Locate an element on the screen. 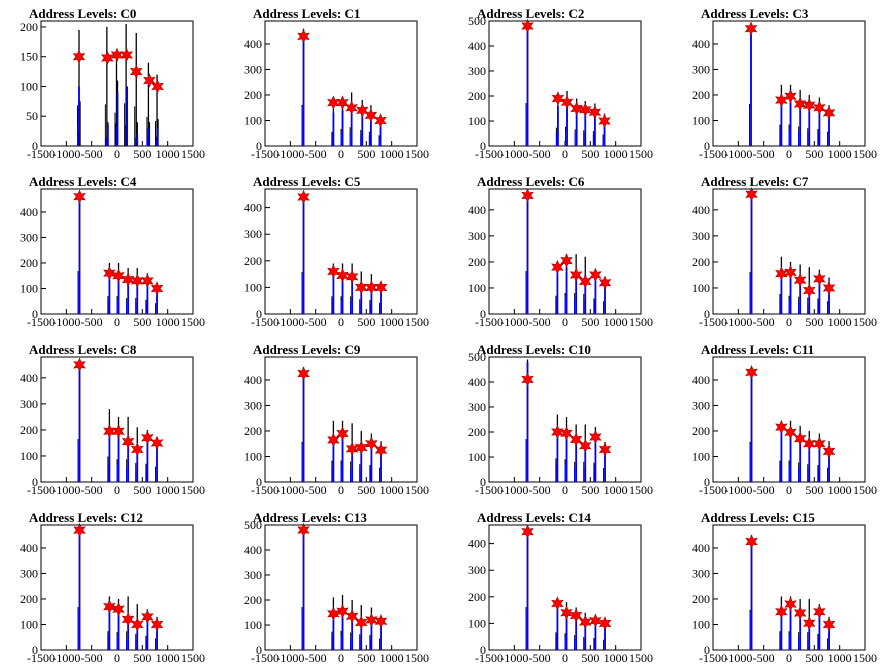 The height and width of the screenshot is (672, 896). chart-title: Address Levels: C1 is located at coordinates (306, 13).